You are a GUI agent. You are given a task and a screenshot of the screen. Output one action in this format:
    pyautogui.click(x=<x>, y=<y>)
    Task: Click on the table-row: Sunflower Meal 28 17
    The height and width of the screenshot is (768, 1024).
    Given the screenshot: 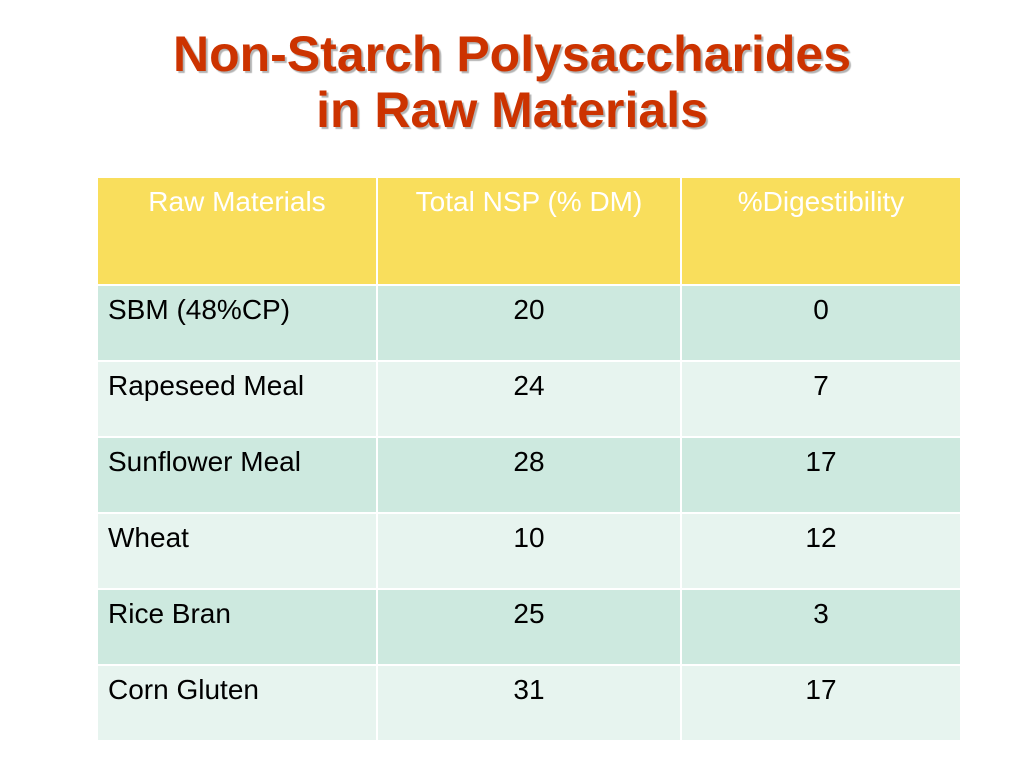 What is the action you would take?
    pyautogui.click(x=529, y=475)
    